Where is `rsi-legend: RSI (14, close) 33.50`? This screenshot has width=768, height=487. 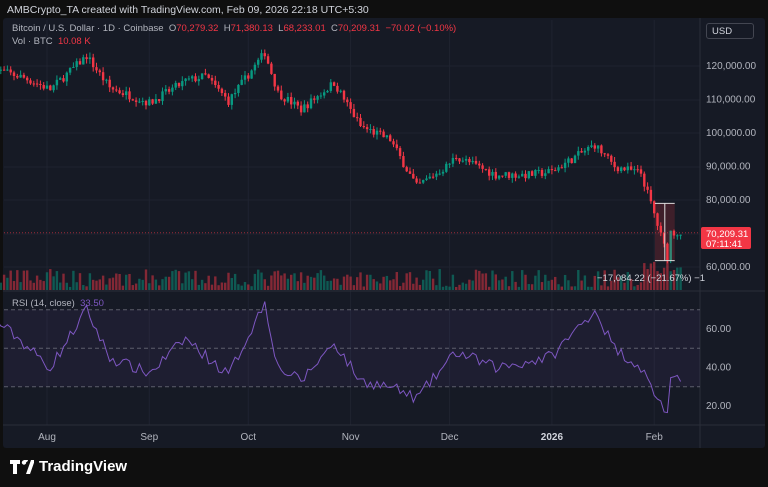 rsi-legend: RSI (14, close) 33.50 is located at coordinates (58, 303).